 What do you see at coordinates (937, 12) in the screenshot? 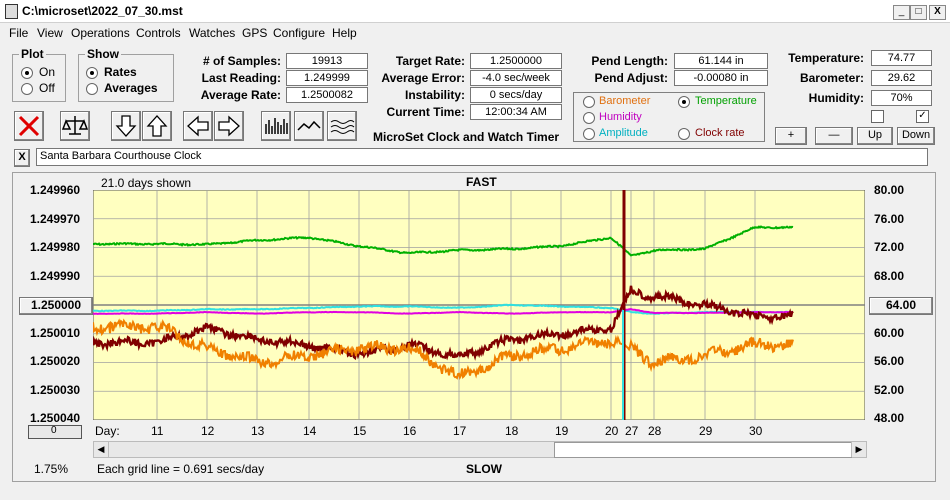
I see `close-button: X` at bounding box center [937, 12].